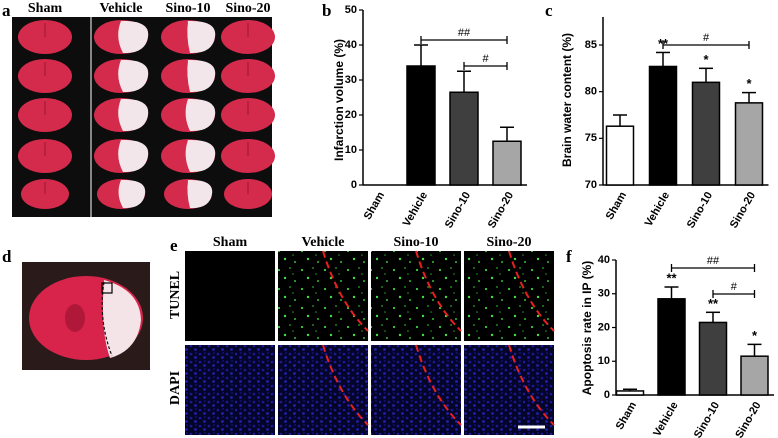 This screenshot has height=438, width=778. I want to click on y-tick-label: 80, so click(591, 92).